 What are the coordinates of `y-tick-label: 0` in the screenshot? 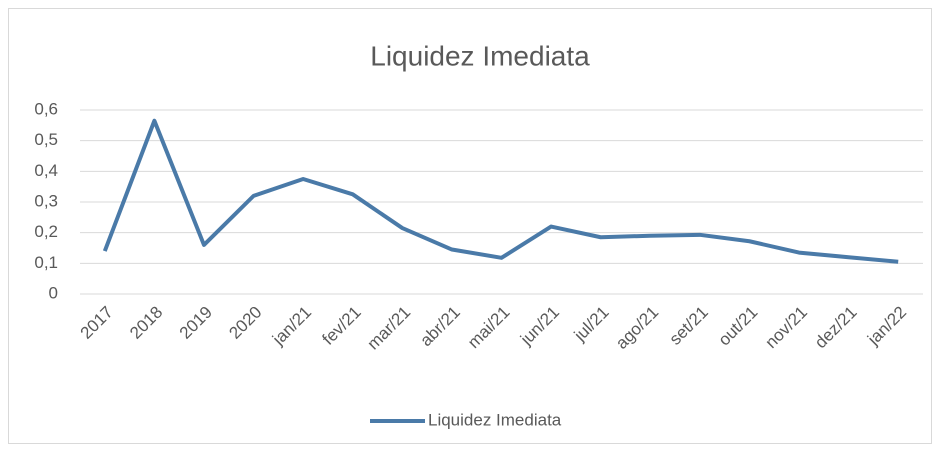 It's located at (53, 292).